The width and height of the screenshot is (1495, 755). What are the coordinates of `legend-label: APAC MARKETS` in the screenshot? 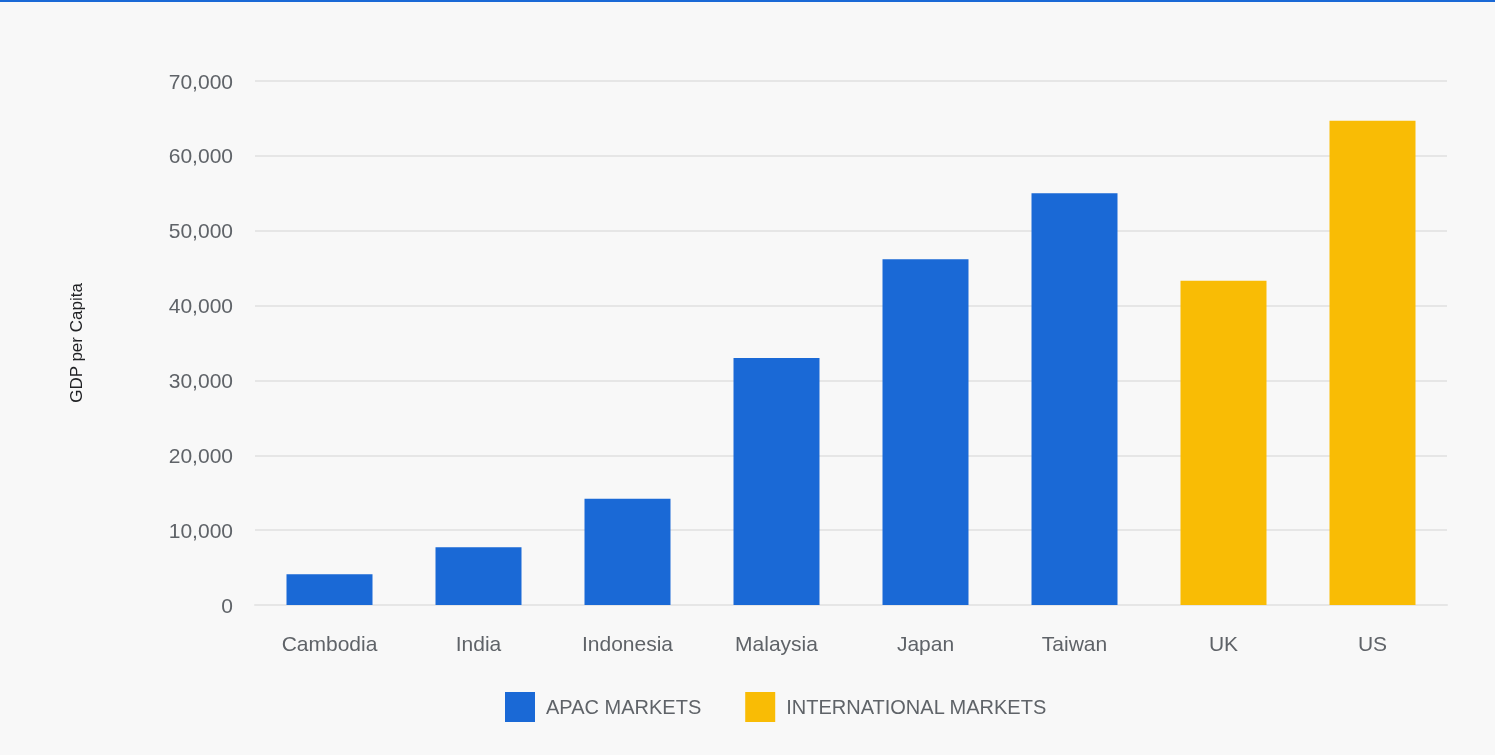 It's located at (624, 707).